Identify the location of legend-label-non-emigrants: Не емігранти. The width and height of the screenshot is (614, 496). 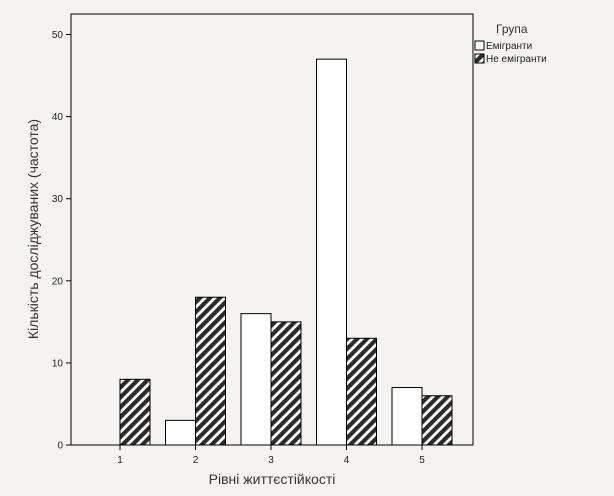
(516, 59).